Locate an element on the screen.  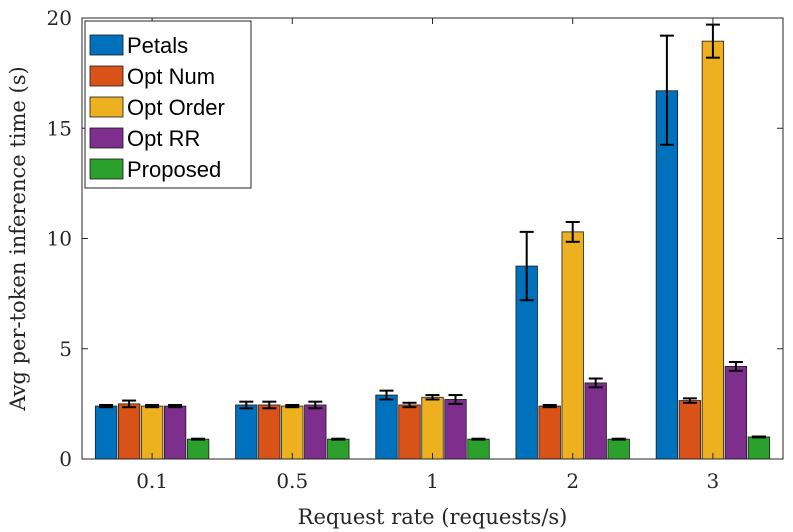
bar-opt-num-0.5 is located at coordinates (269, 432).